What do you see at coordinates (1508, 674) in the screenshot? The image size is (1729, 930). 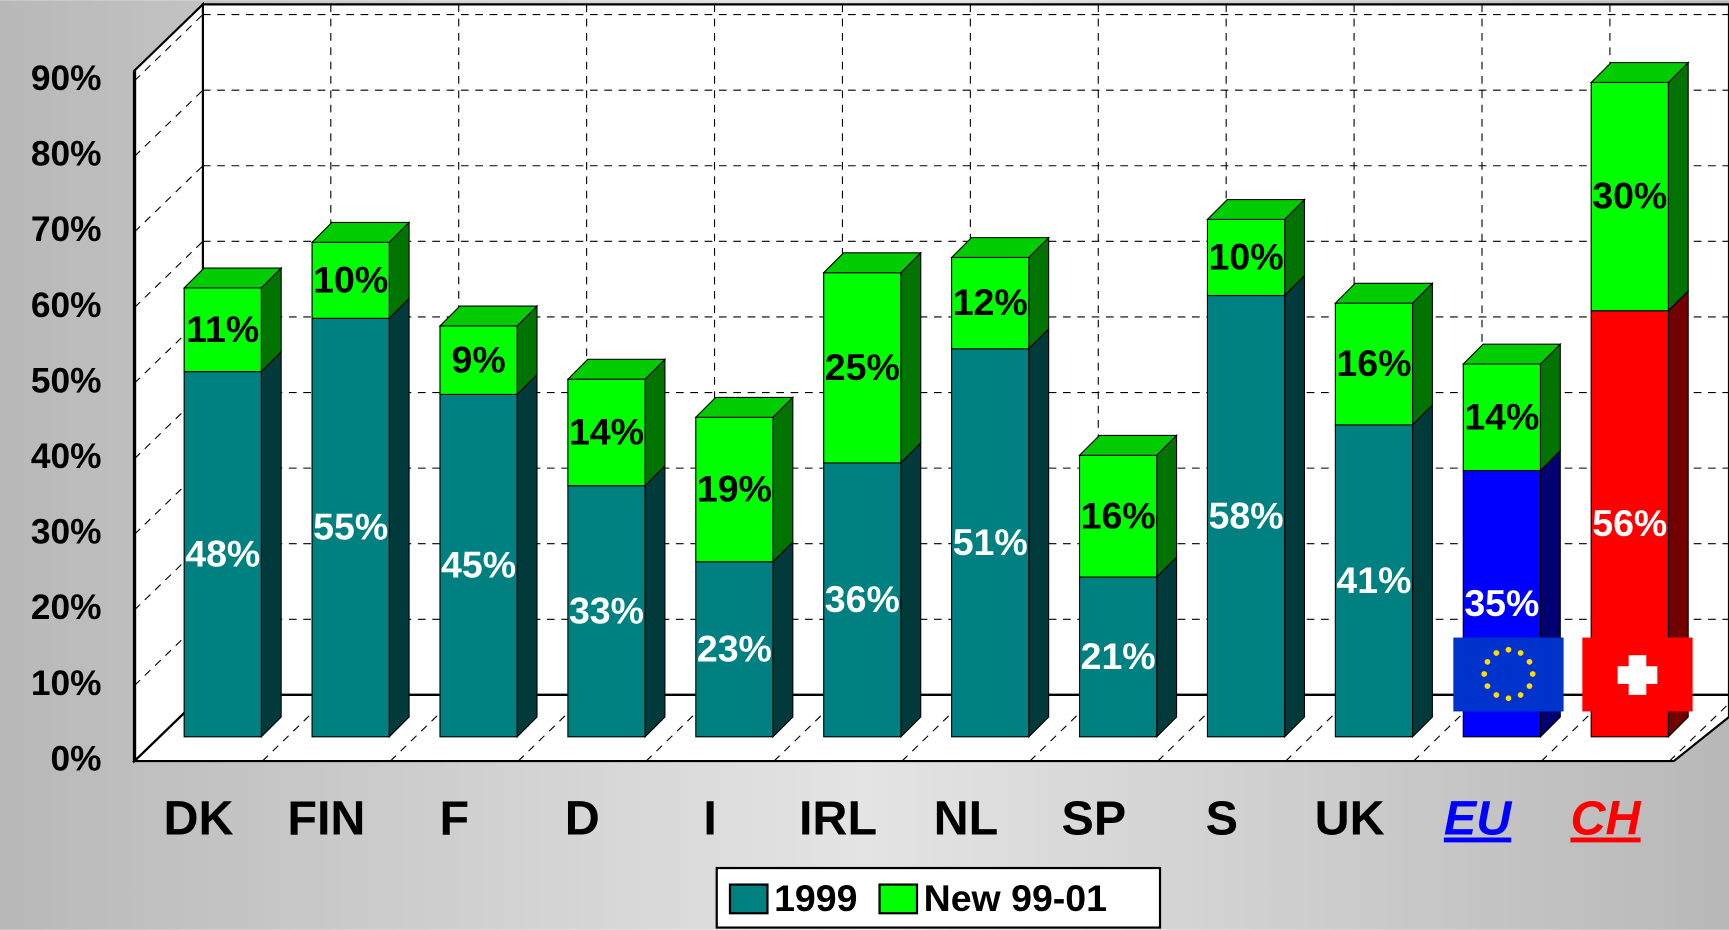 I see `eu-flag` at bounding box center [1508, 674].